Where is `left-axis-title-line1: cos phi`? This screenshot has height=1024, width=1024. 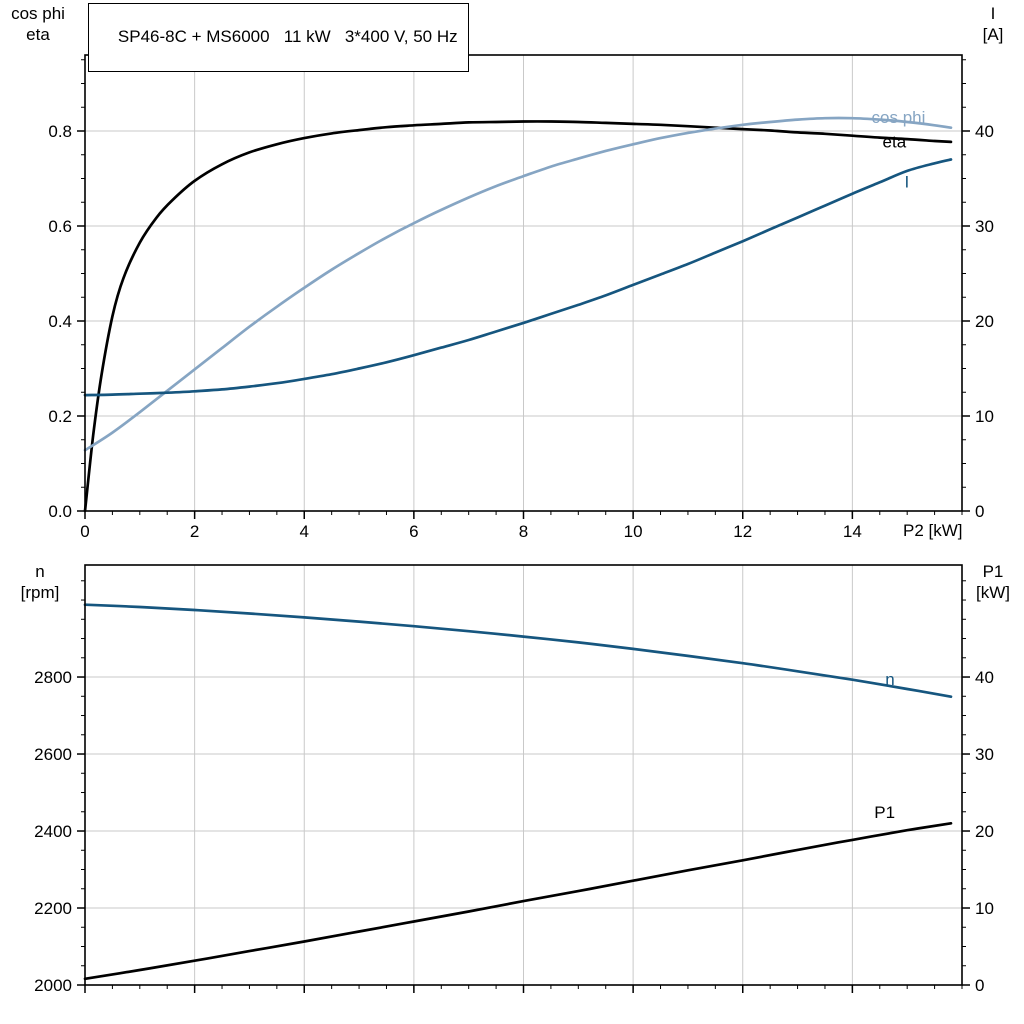 left-axis-title-line1: cos phi is located at coordinates (38, 13).